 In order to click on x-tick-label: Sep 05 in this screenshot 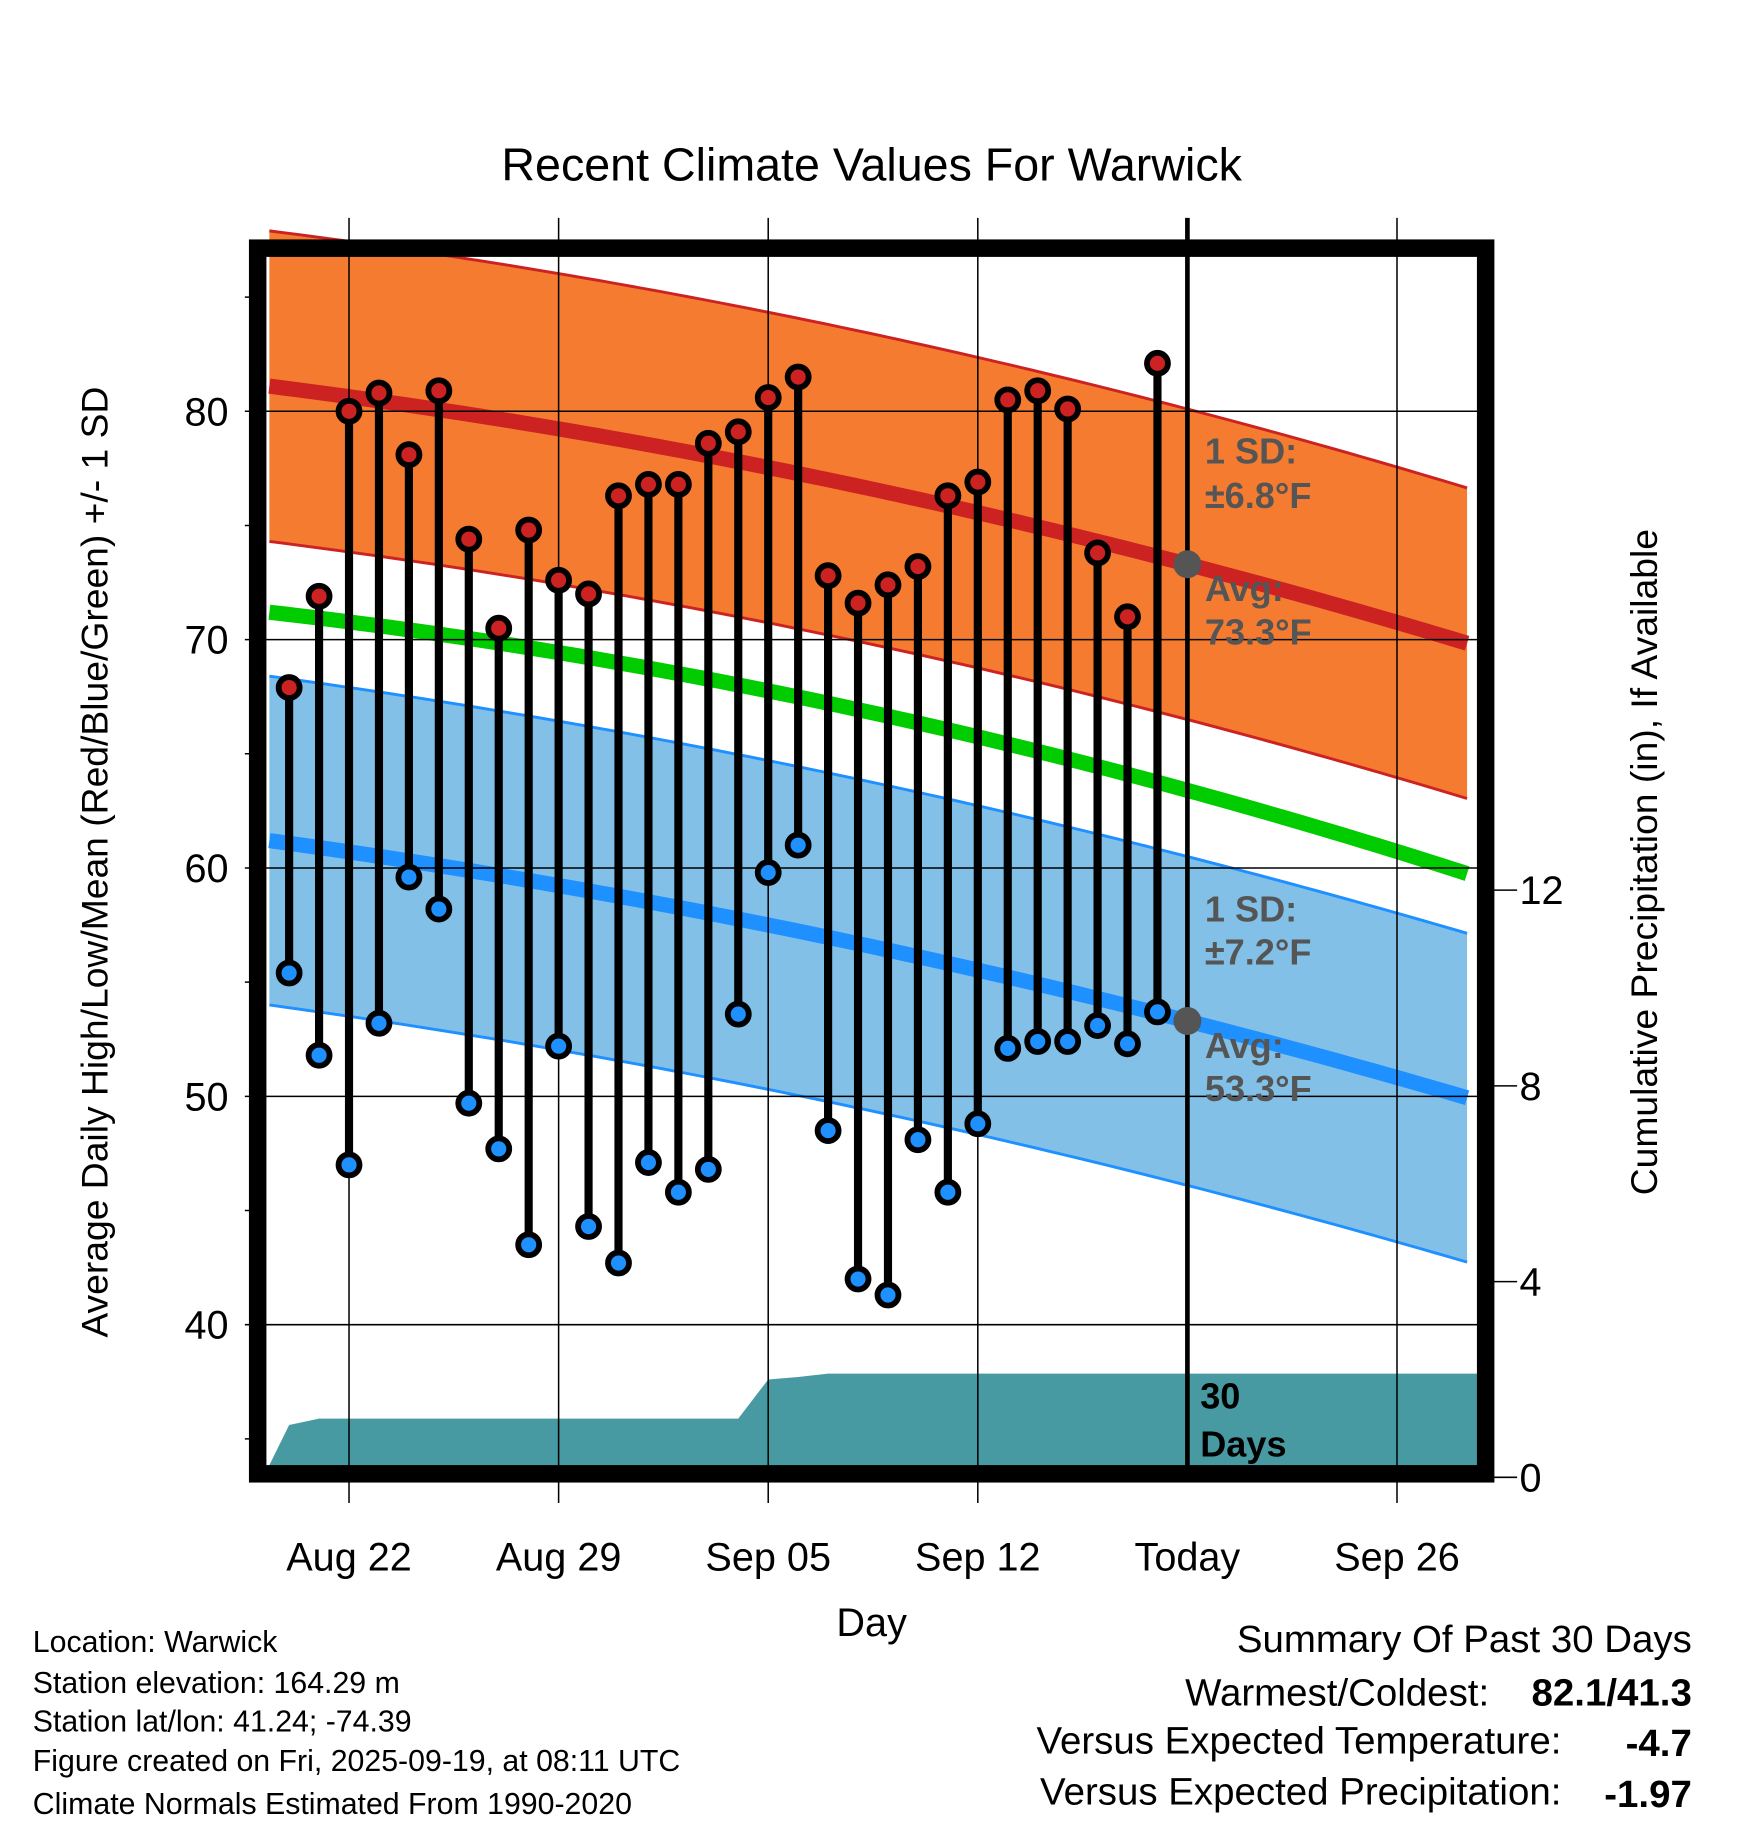, I will do `click(768, 1558)`.